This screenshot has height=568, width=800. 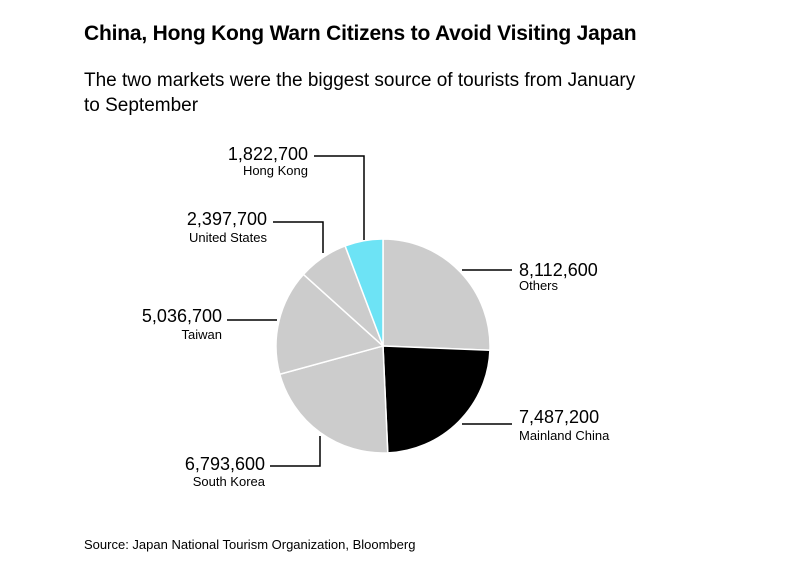 I want to click on pie-slice-others, so click(x=436, y=294).